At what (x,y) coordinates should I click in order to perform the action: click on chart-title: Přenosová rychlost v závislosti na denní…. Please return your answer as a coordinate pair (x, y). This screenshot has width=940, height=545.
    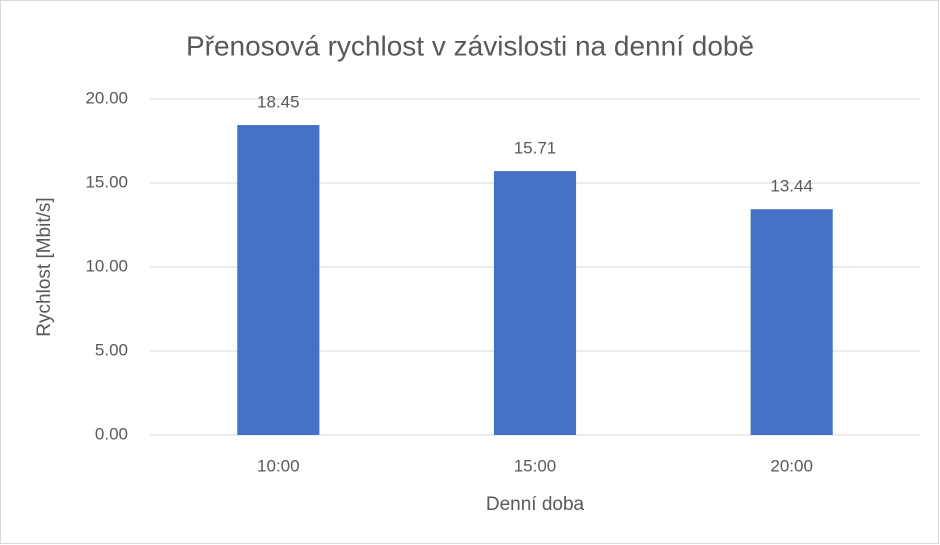
    Looking at the image, I should click on (470, 45).